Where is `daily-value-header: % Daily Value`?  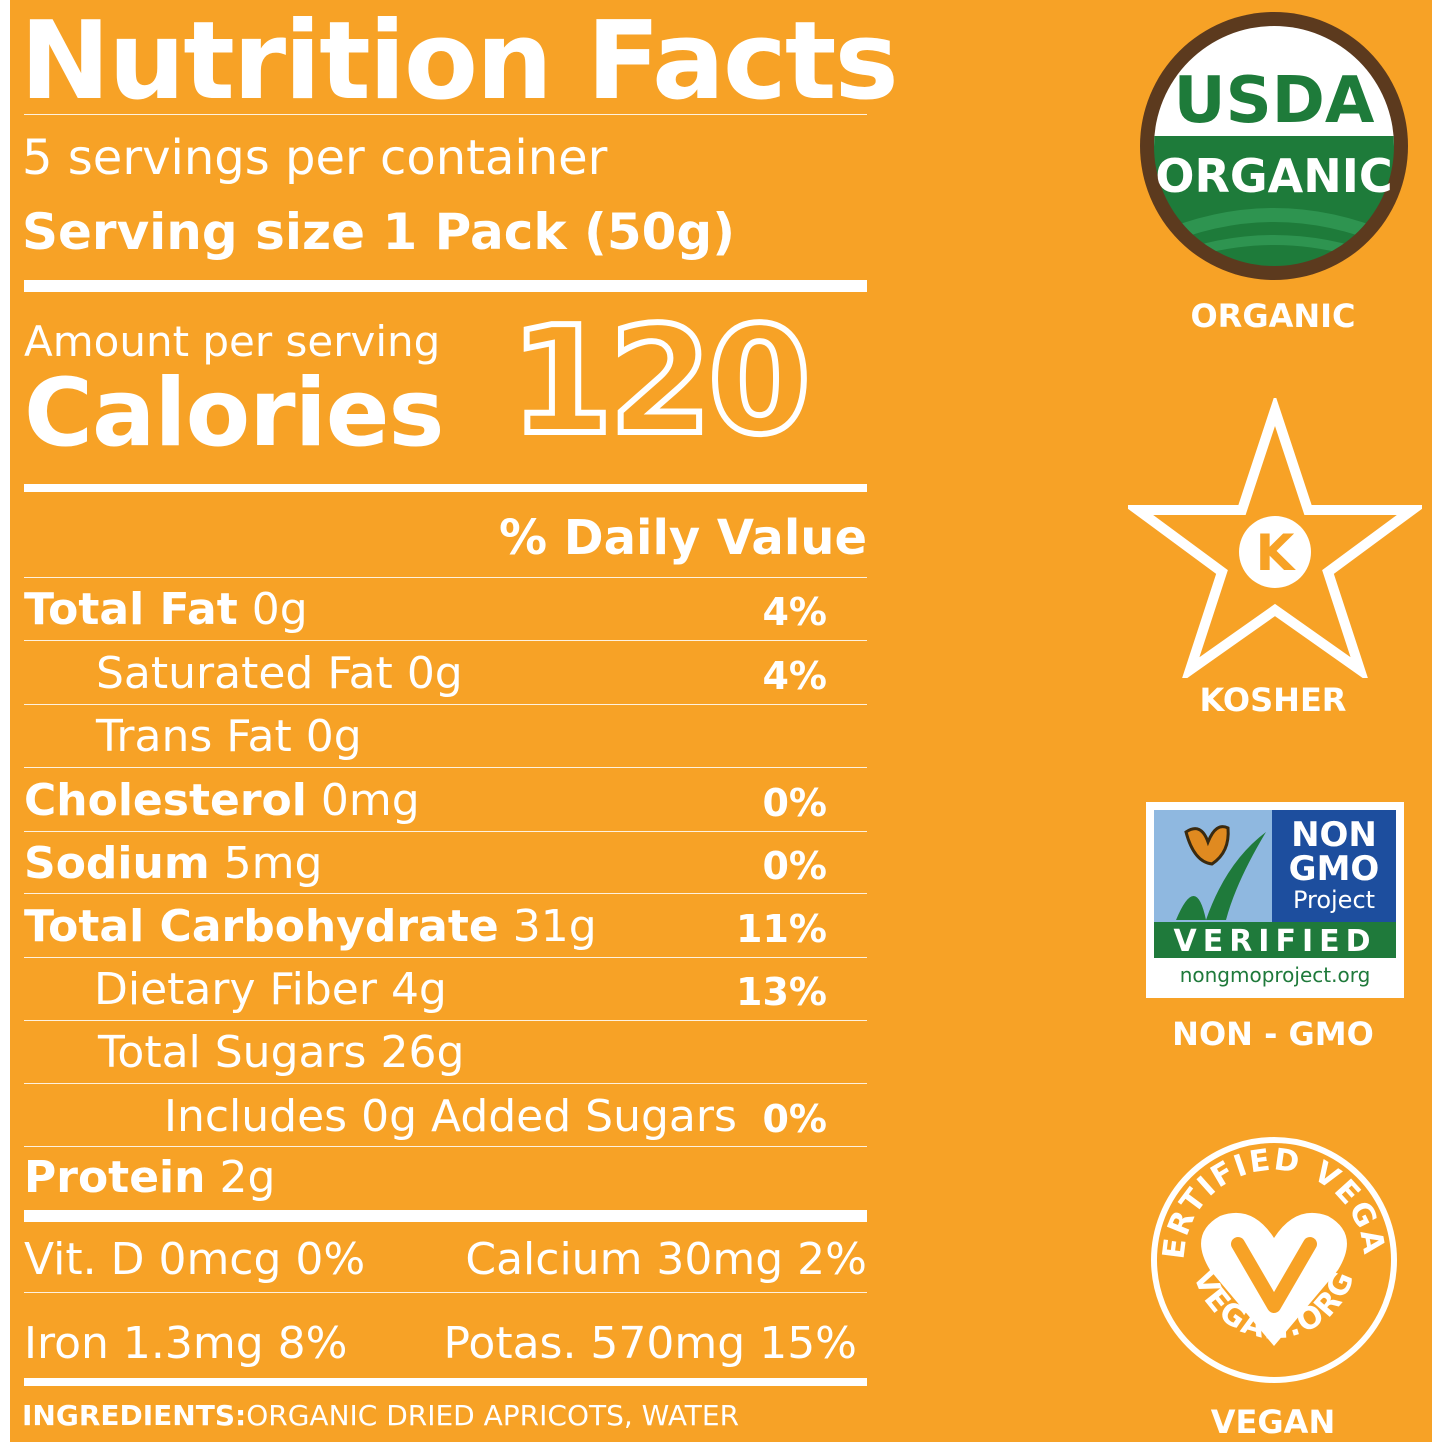
daily-value-header: % Daily Value is located at coordinates (682, 538).